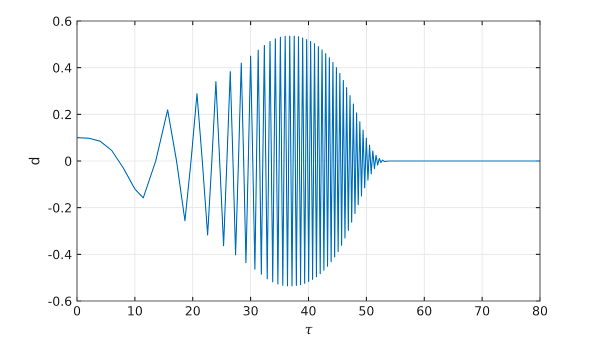 The image size is (596, 346). I want to click on x-tick-label: 80, so click(540, 311).